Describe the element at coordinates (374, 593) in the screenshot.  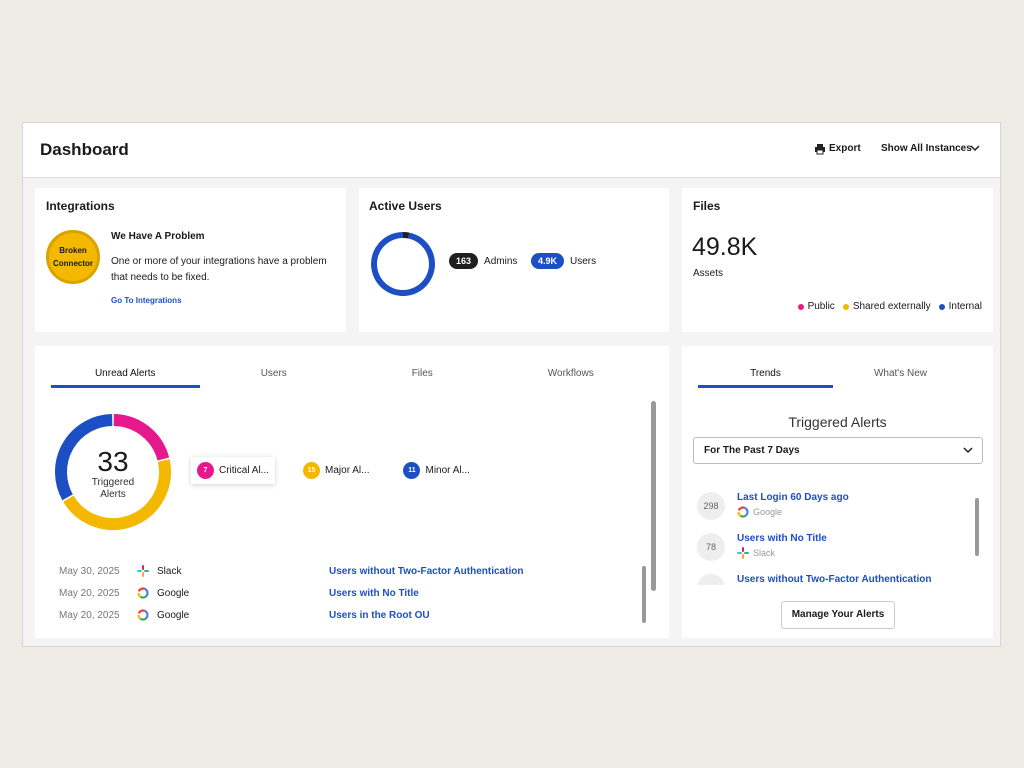
I see `row-title: Users with No Title` at that location.